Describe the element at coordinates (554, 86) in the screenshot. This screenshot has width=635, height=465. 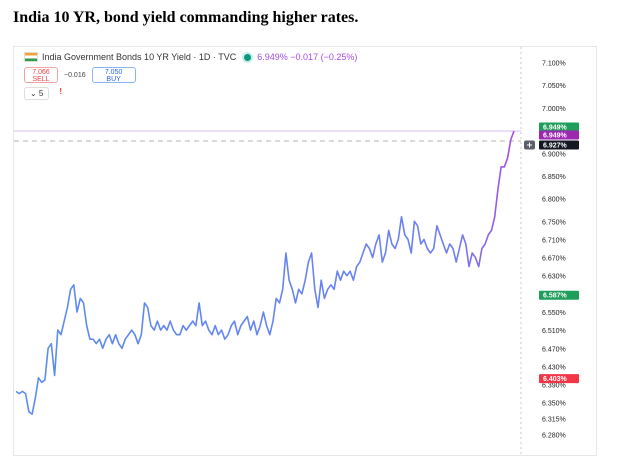
I see `y-tick-label: 7.050%` at that location.